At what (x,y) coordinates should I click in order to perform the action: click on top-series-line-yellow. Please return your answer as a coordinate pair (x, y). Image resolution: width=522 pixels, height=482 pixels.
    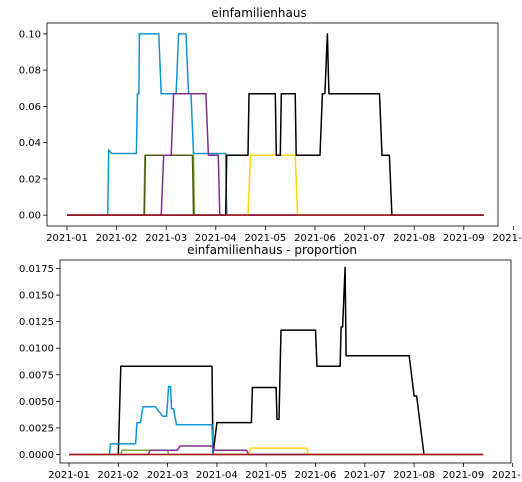
    Looking at the image, I should click on (275, 185).